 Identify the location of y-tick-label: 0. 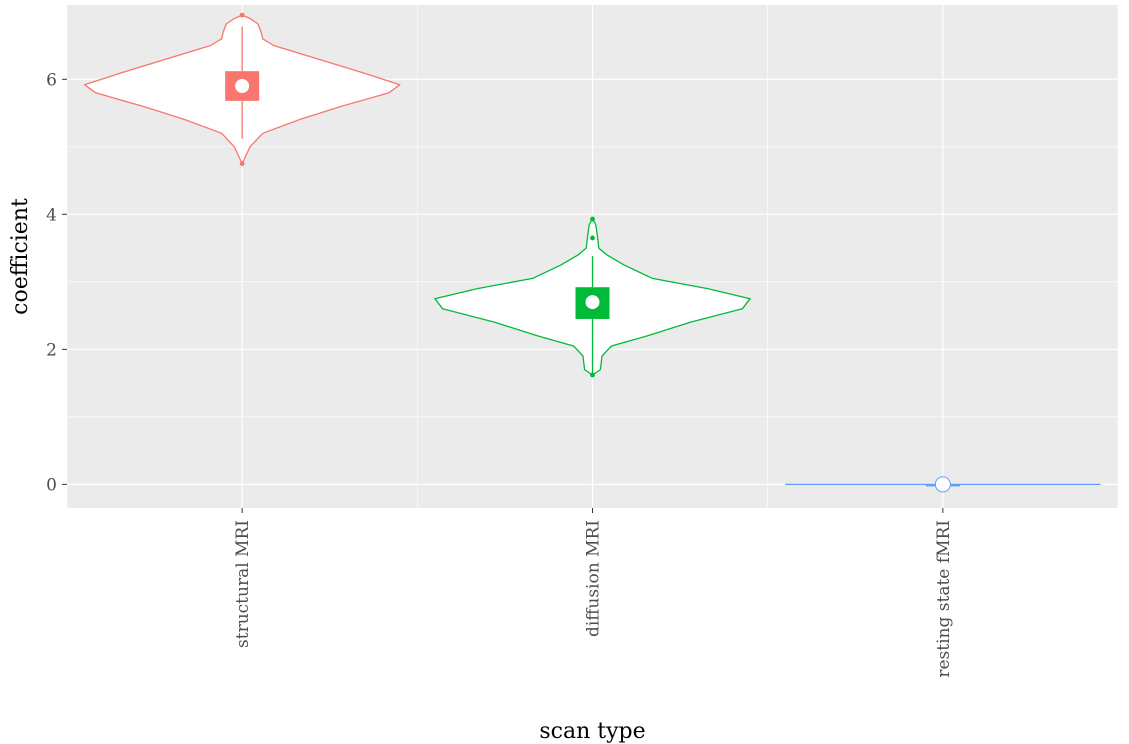
(51, 485).